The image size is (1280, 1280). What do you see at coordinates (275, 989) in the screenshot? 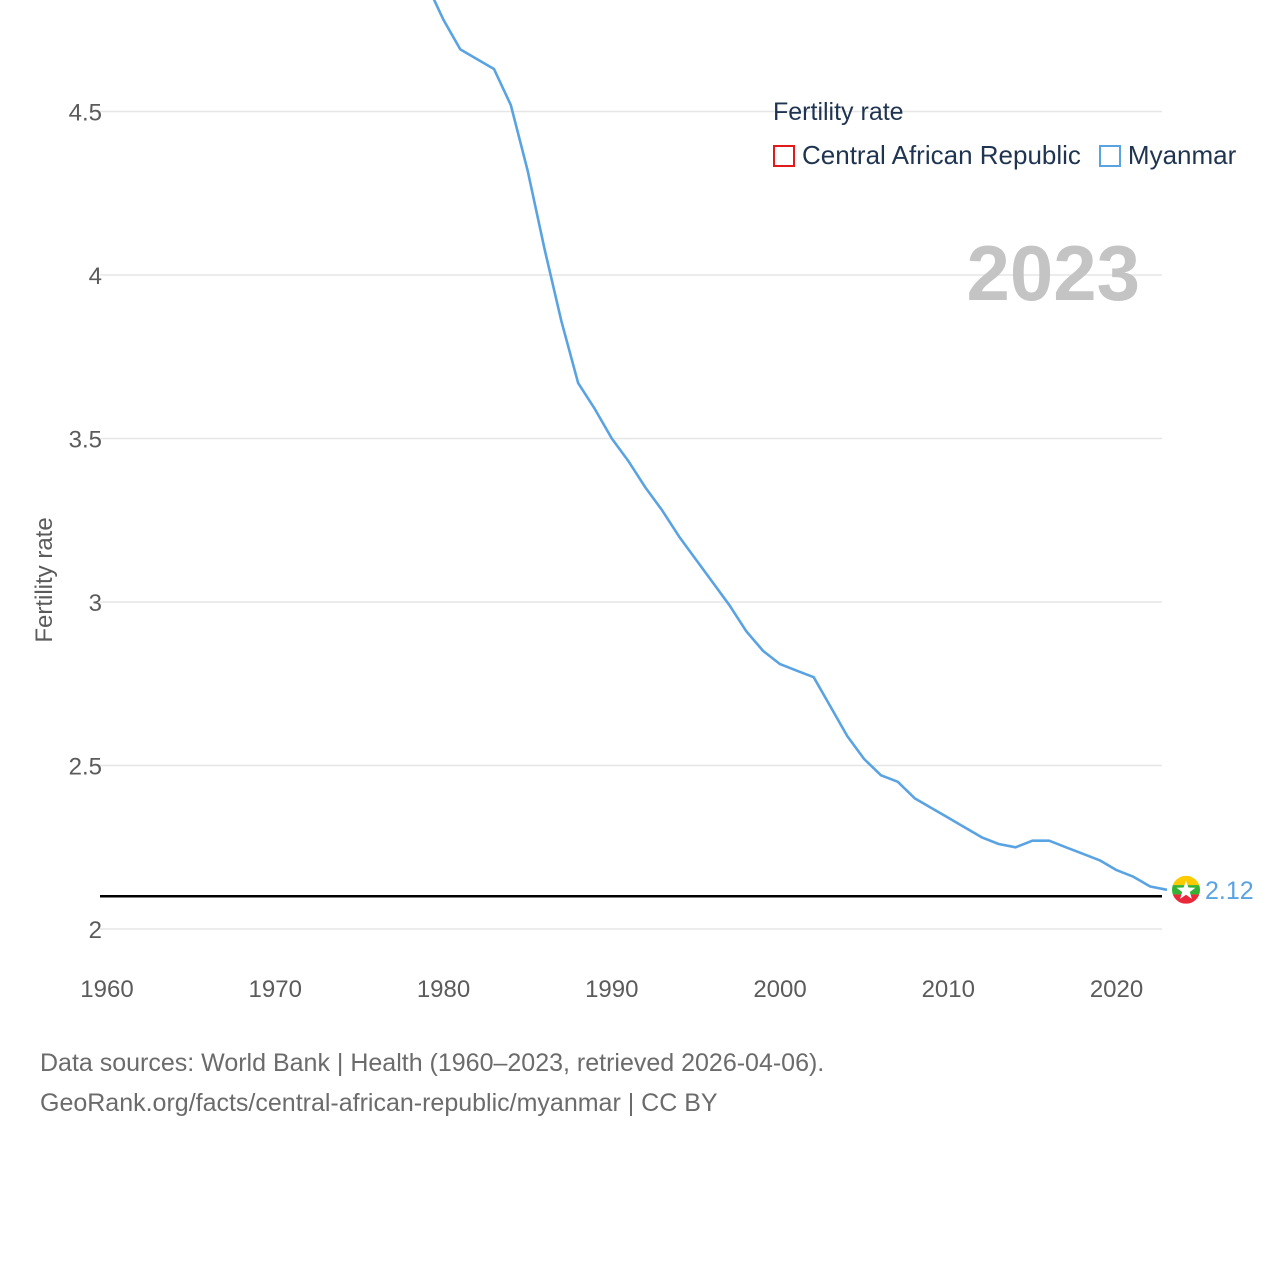
I see `x-tick-label: 1970` at bounding box center [275, 989].